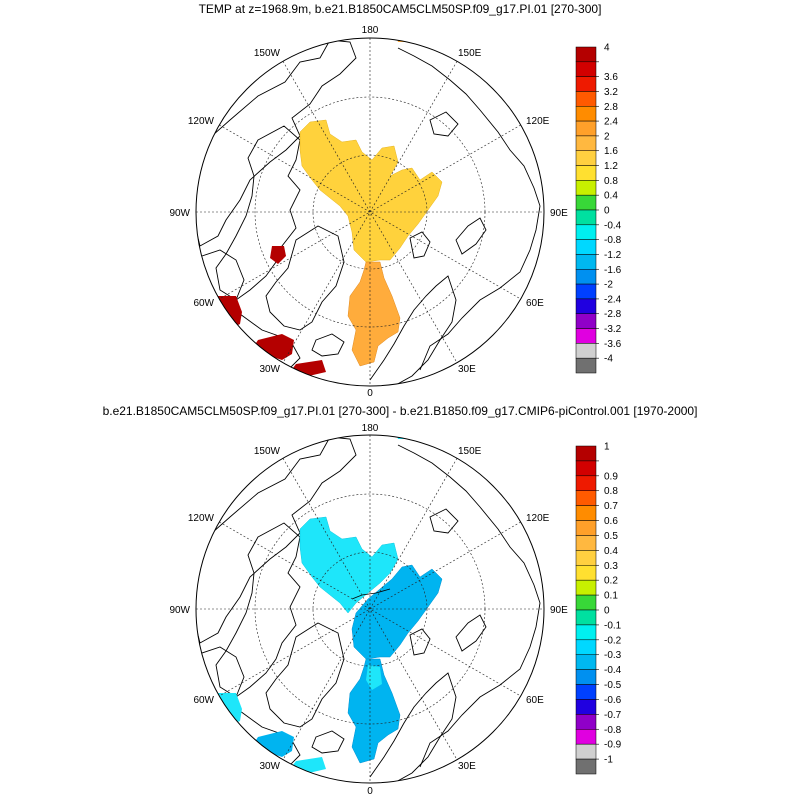 This screenshot has height=800, width=800. I want to click on top-lon-label-150w: 150W, so click(267, 53).